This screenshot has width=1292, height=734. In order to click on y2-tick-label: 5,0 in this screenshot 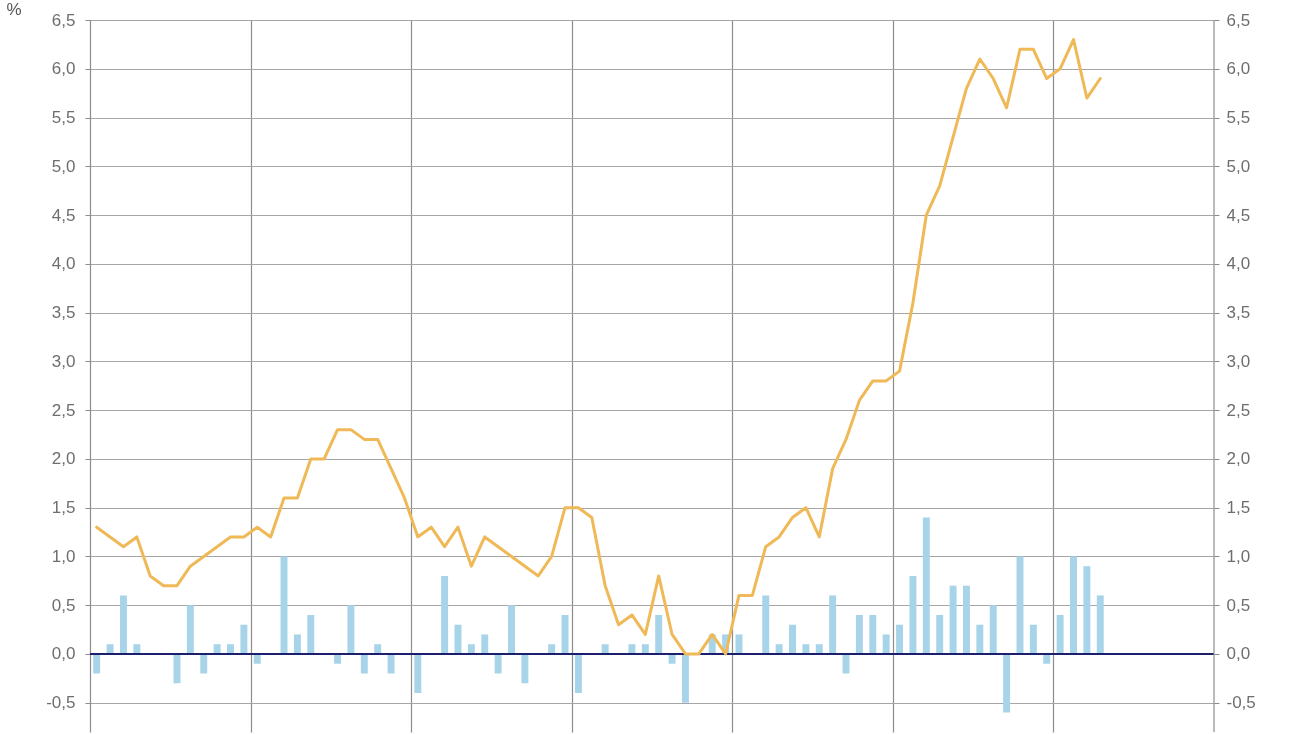, I will do `click(1238, 166)`.